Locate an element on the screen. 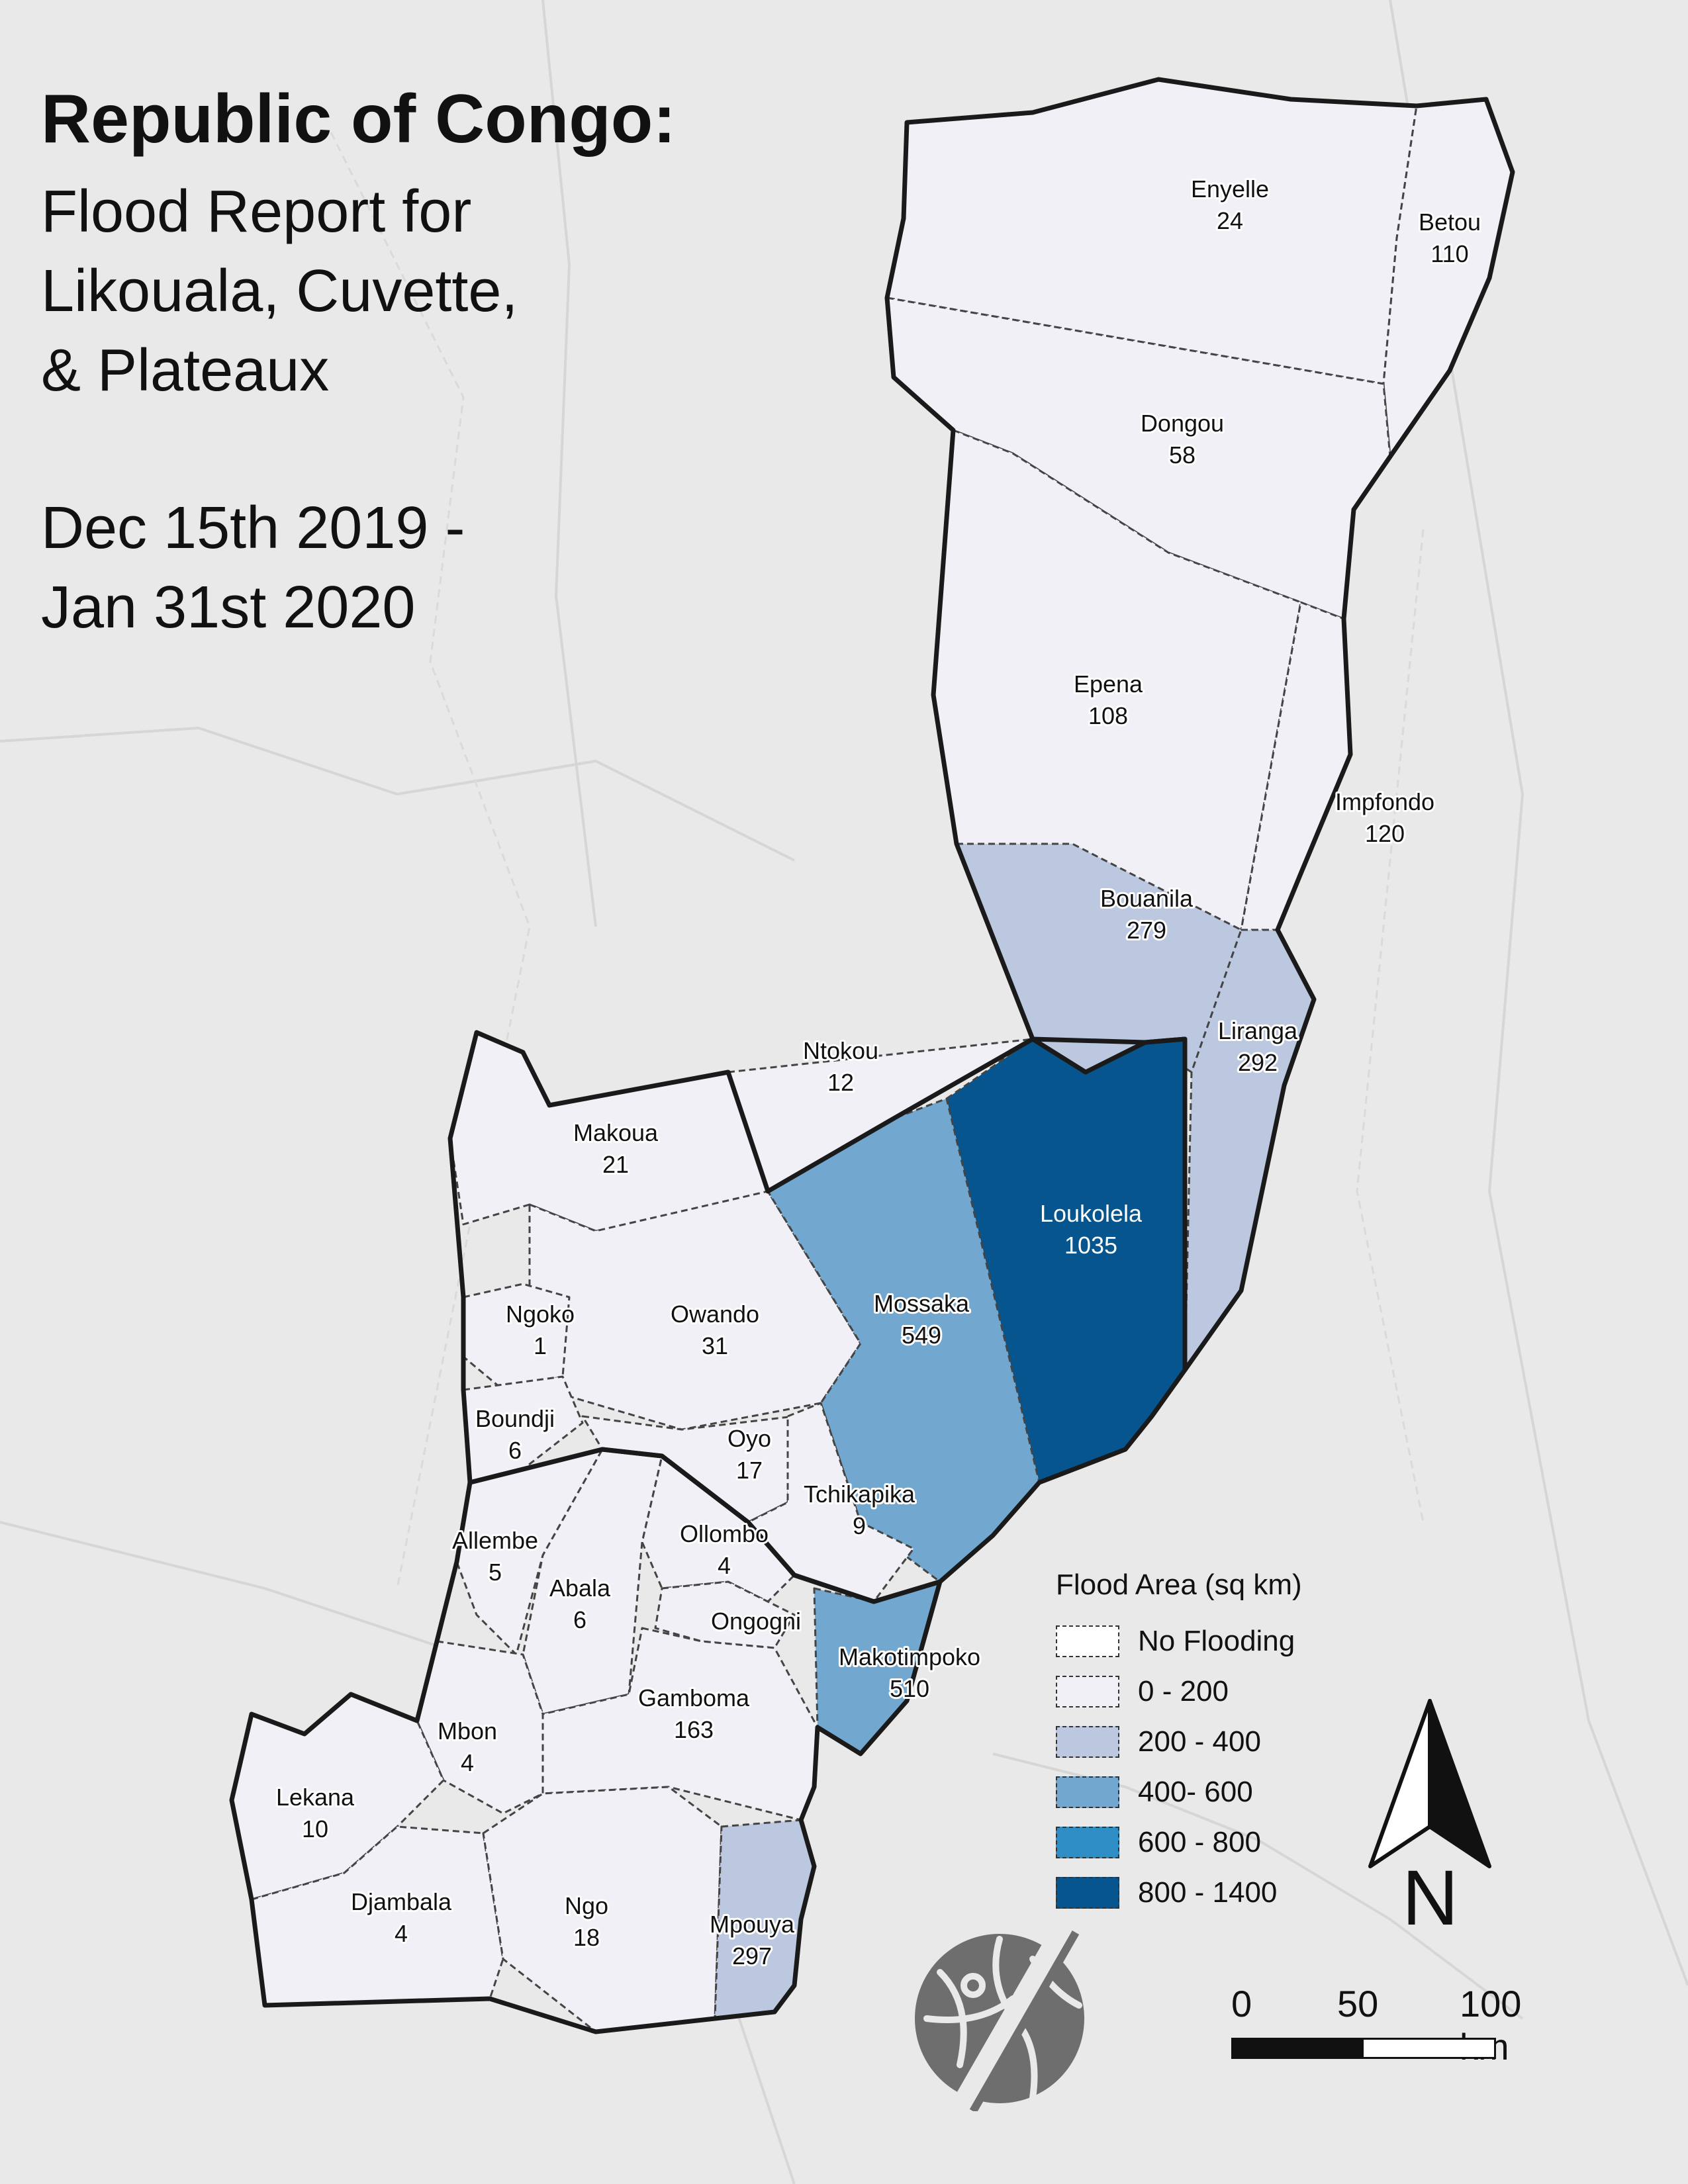  label-loukolela: Loukolela 1035 is located at coordinates (1091, 1229).